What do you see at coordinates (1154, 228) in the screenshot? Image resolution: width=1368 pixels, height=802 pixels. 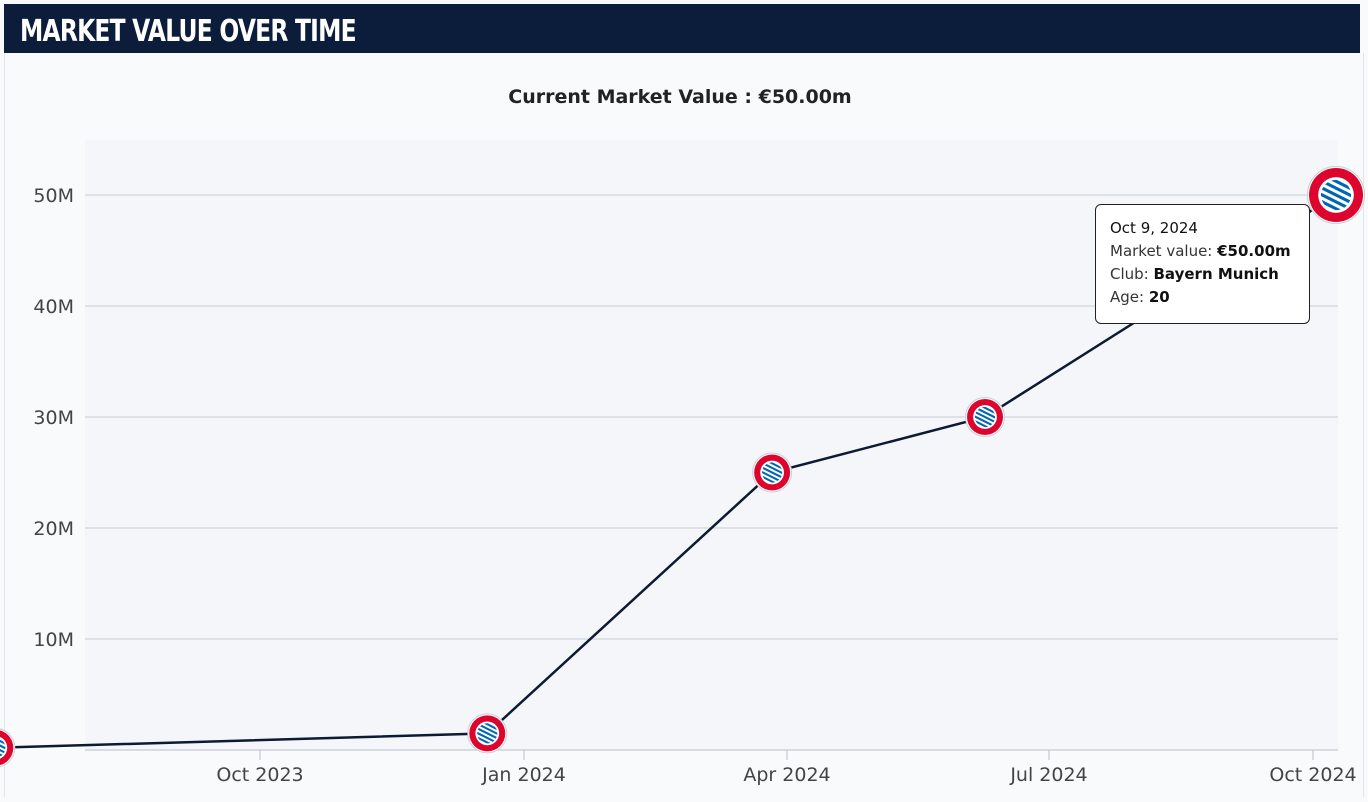 I see `tooltip-date: Oct 9, 2024` at bounding box center [1154, 228].